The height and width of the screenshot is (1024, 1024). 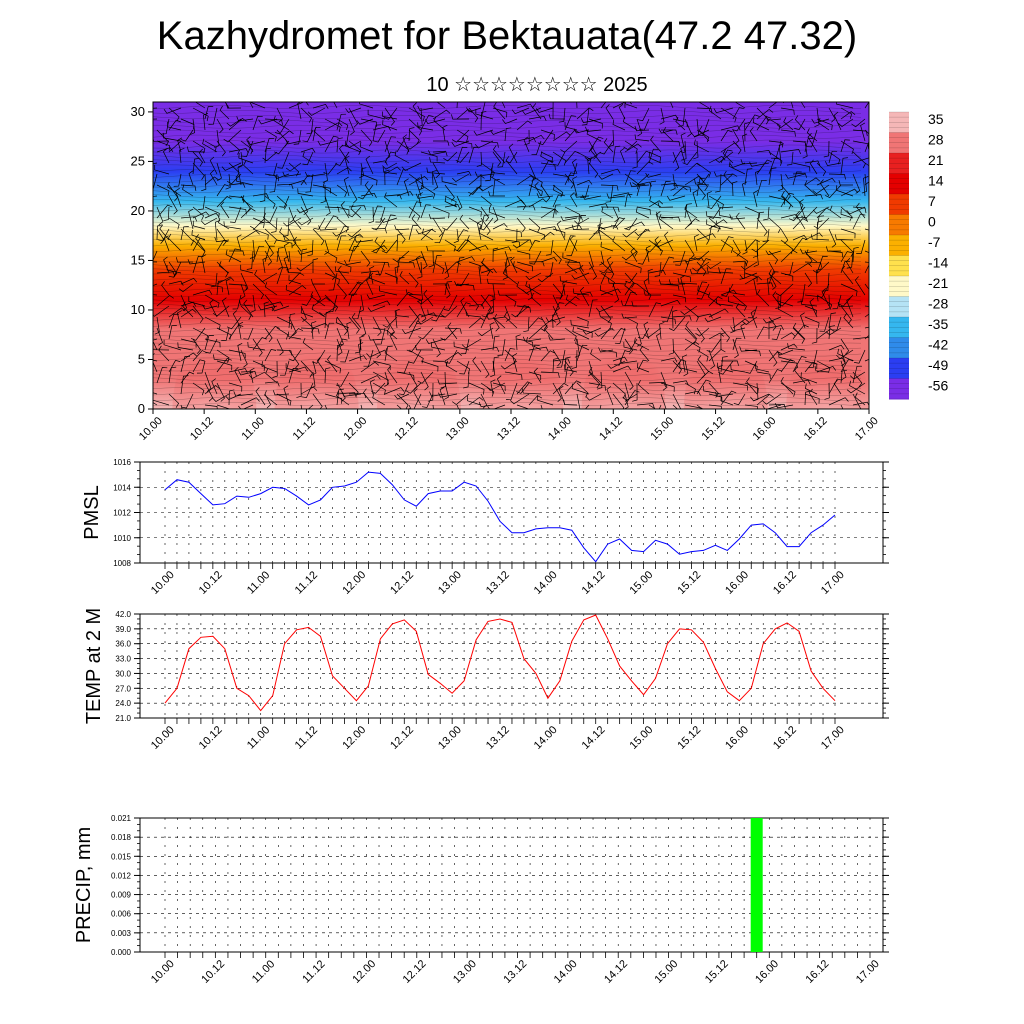 I want to click on y-tick-label: 1008, so click(x=122, y=563).